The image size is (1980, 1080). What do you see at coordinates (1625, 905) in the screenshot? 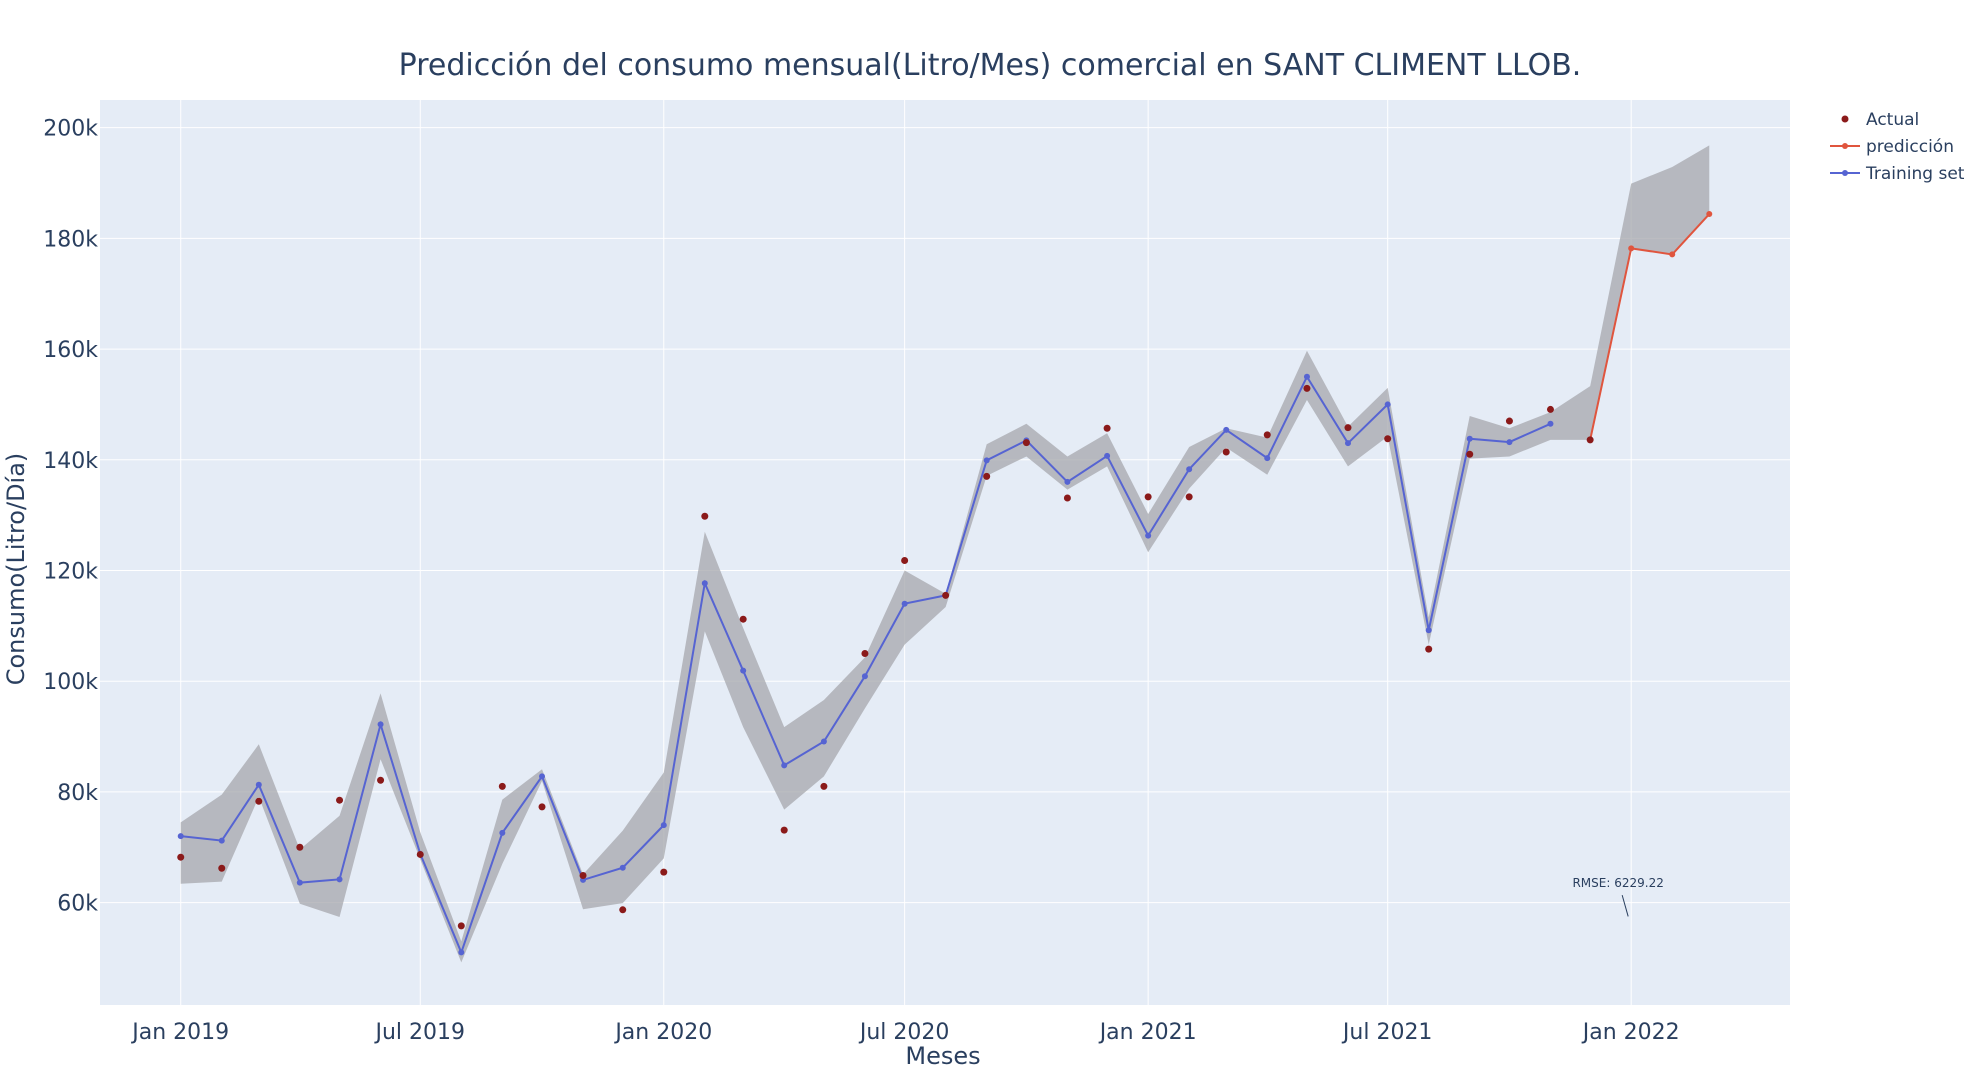
I see `annotation-arrow` at bounding box center [1625, 905].